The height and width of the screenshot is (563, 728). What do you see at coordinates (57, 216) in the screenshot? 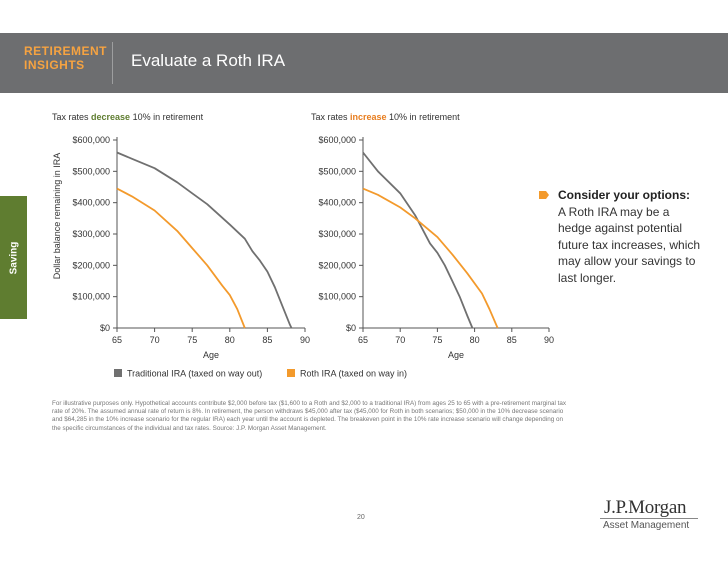
I see `y-axis-label: Dollar balance remaining in IRA` at bounding box center [57, 216].